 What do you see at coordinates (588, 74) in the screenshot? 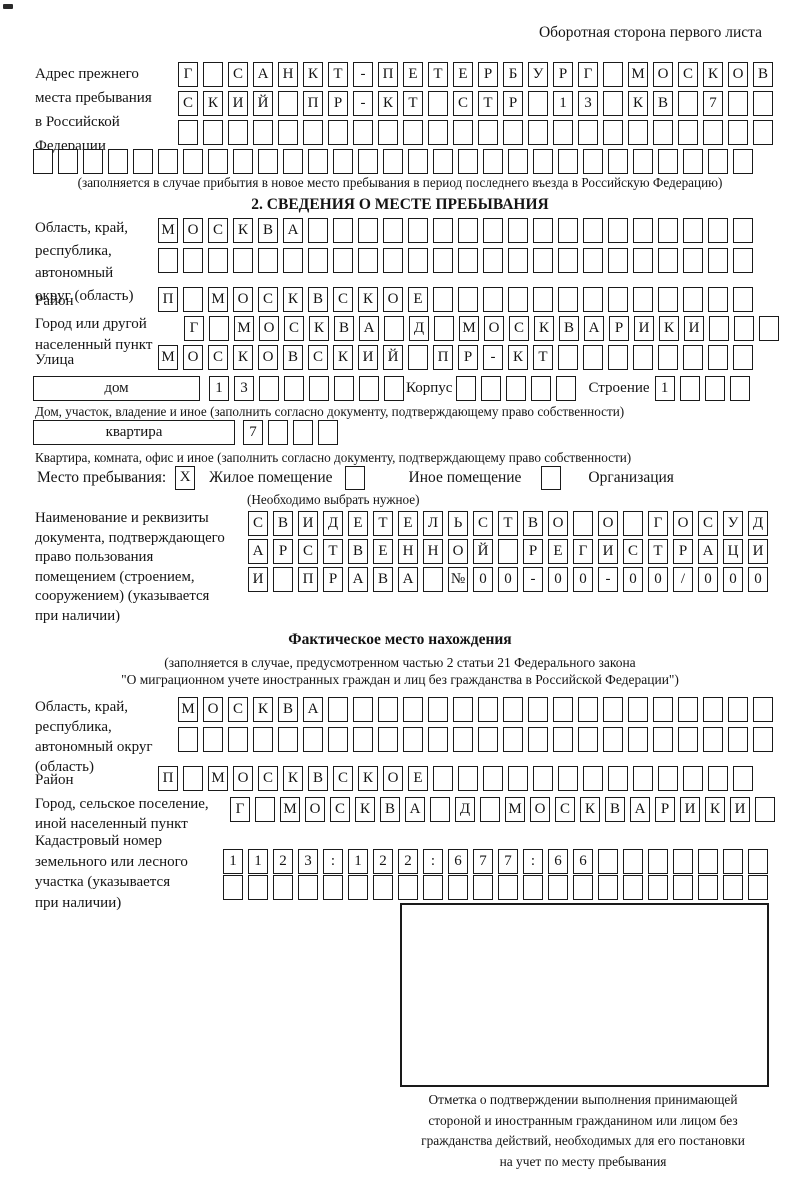
I see `char-cell: Г` at bounding box center [588, 74].